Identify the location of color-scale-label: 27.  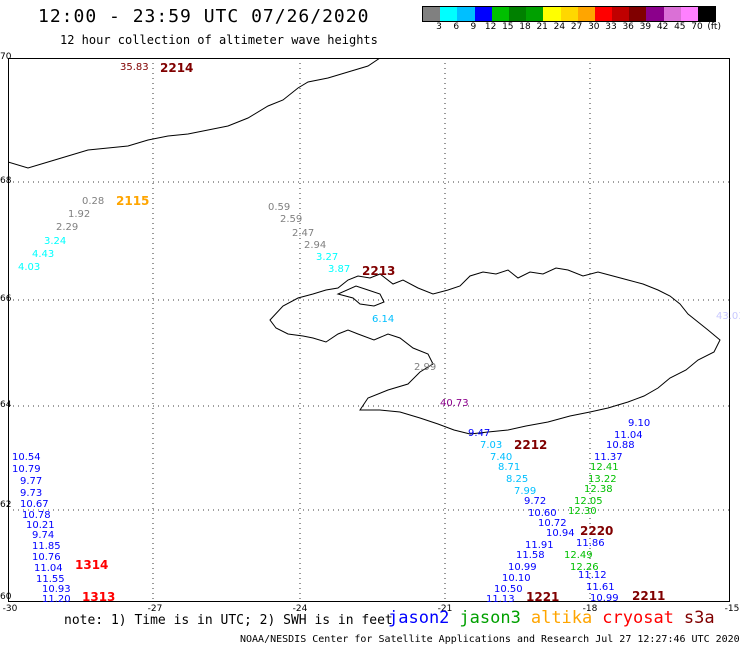
(576, 27).